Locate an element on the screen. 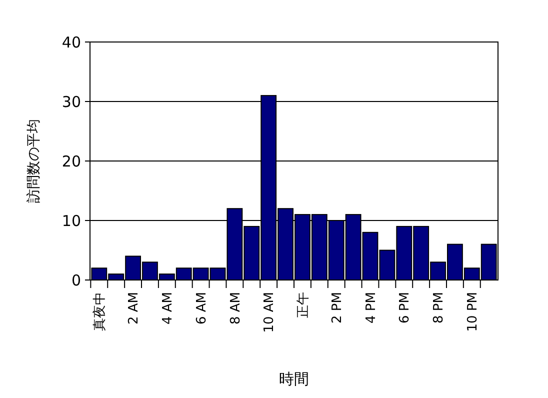  x-tick-label: 10 AM is located at coordinates (270, 312).